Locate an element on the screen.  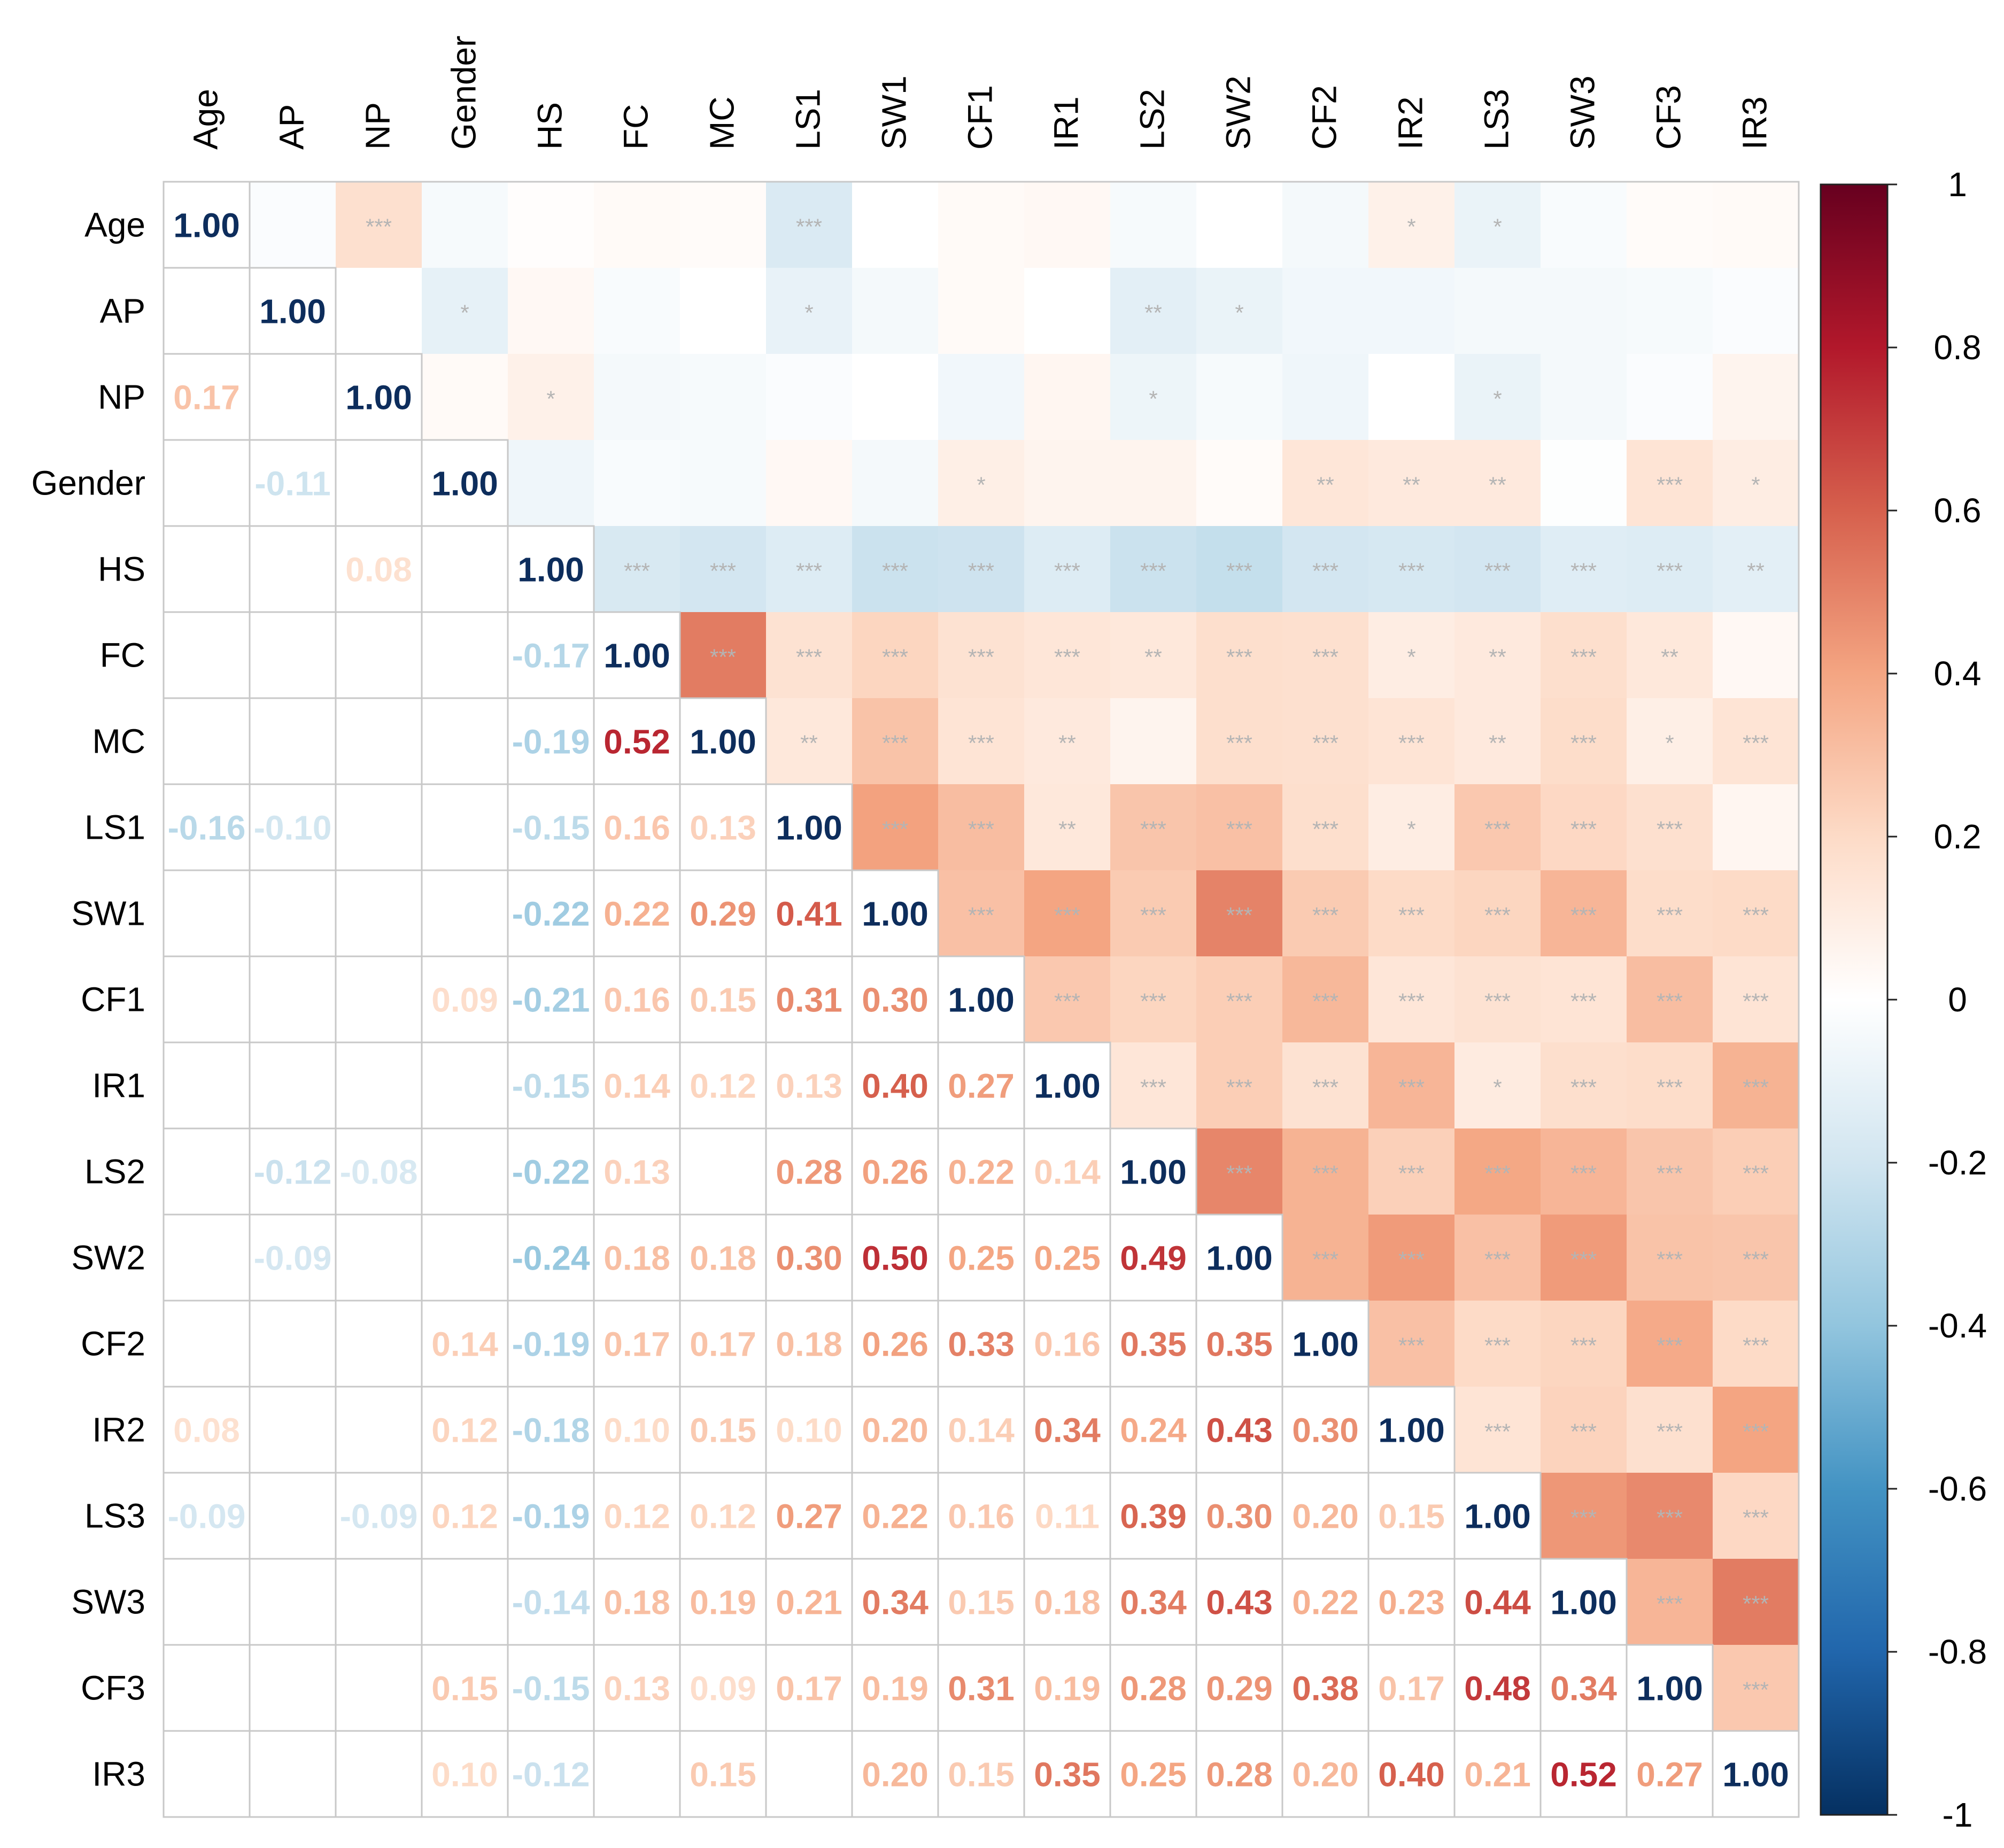
correlation-value-IR2-LS1: 0.10 is located at coordinates (809, 1431).